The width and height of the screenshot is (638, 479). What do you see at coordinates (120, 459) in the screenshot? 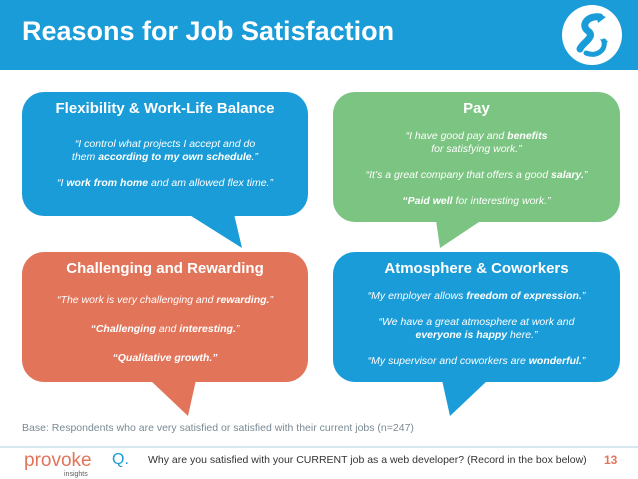
I see `question-label: Q.` at bounding box center [120, 459].